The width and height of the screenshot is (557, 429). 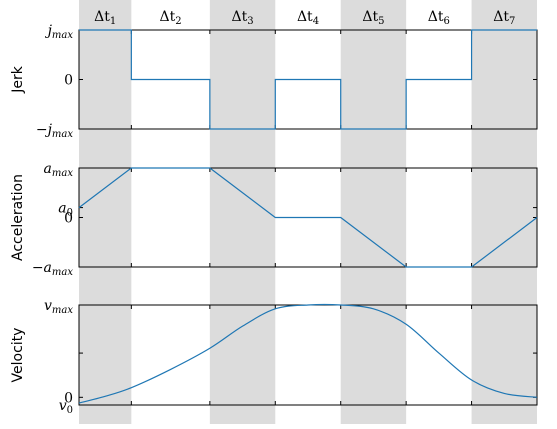 I want to click on panel-3-ytick-label-1: 0, so click(x=68, y=398).